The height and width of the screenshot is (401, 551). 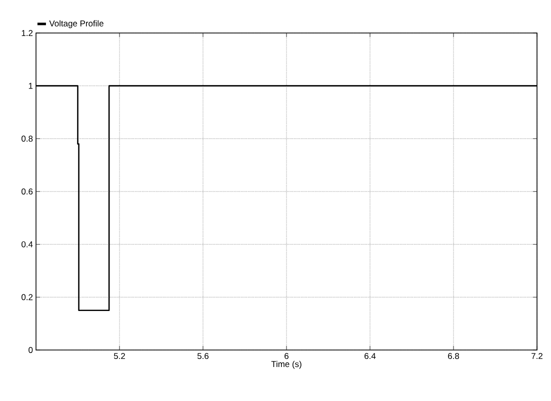 What do you see at coordinates (537, 356) in the screenshot?
I see `x-tick-label: 7.2` at bounding box center [537, 356].